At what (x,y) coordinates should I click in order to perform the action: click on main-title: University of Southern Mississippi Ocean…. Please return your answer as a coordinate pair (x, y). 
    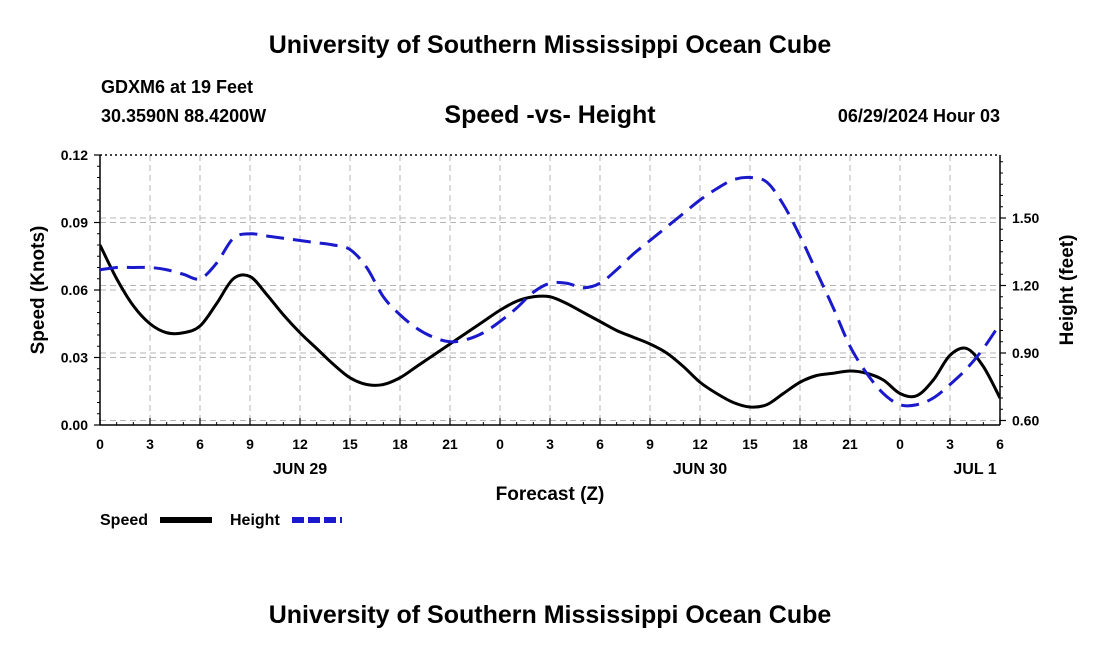
    Looking at the image, I should click on (550, 45).